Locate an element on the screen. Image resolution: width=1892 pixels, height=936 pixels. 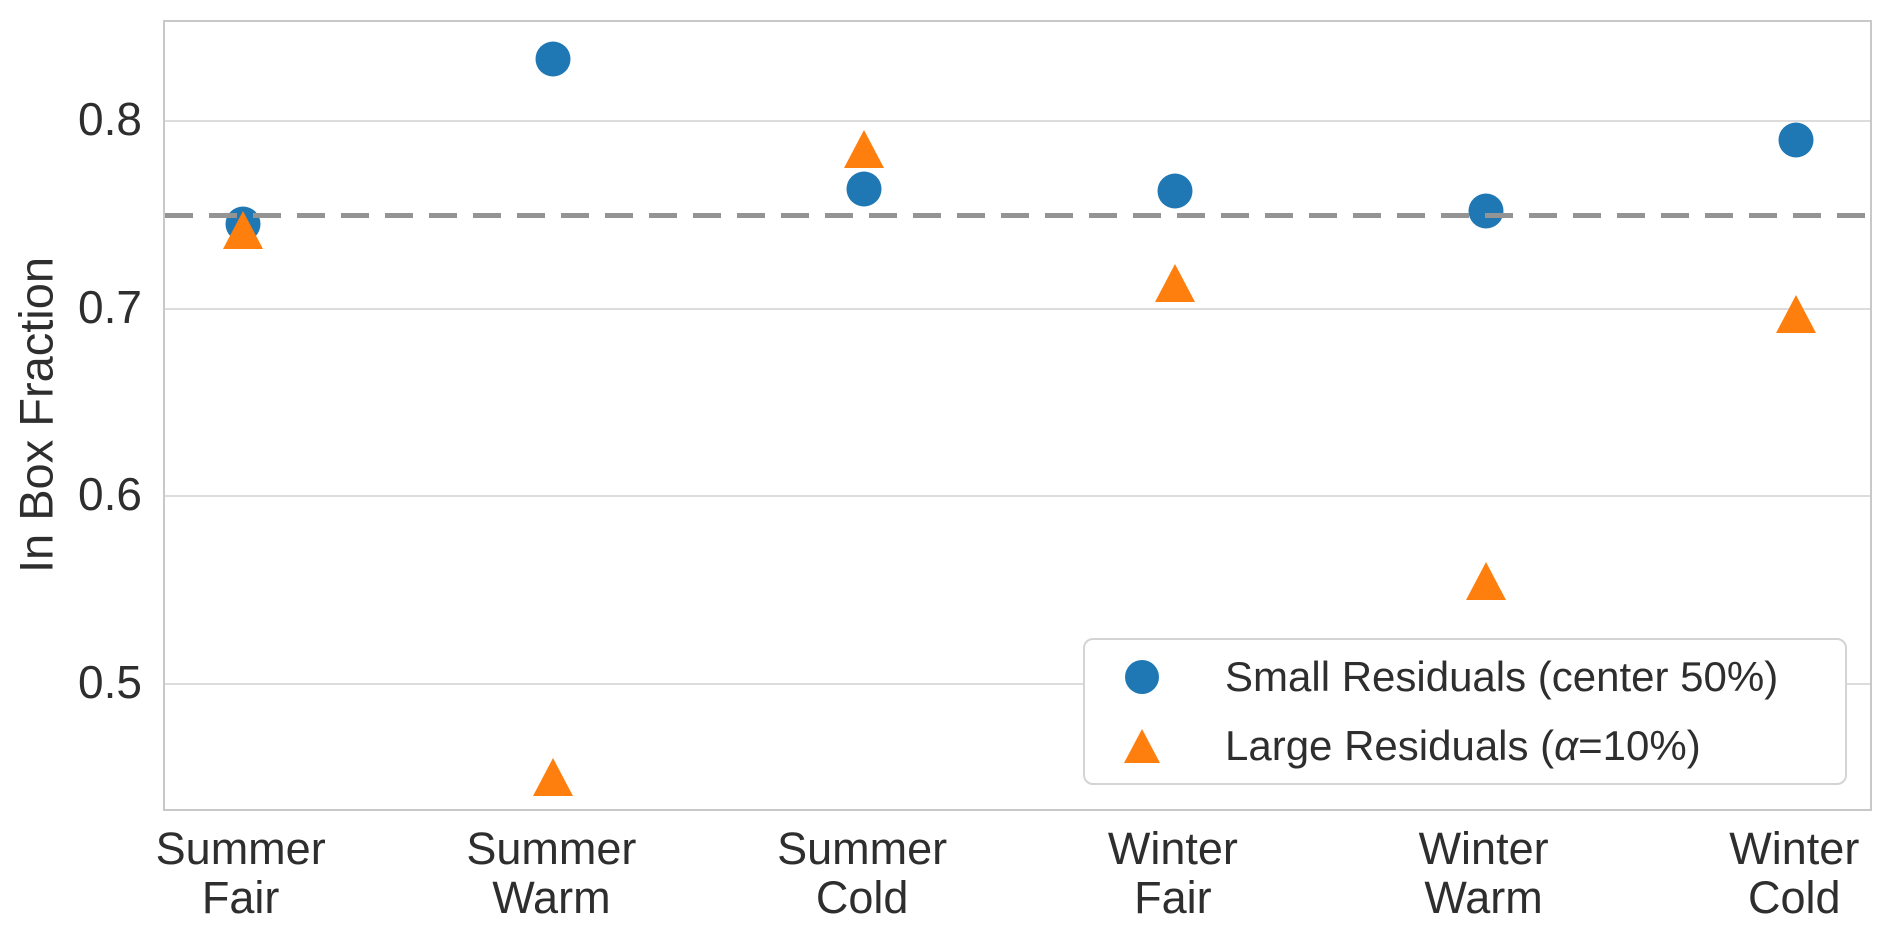
y-tick-label: 0.7 is located at coordinates (110, 306).